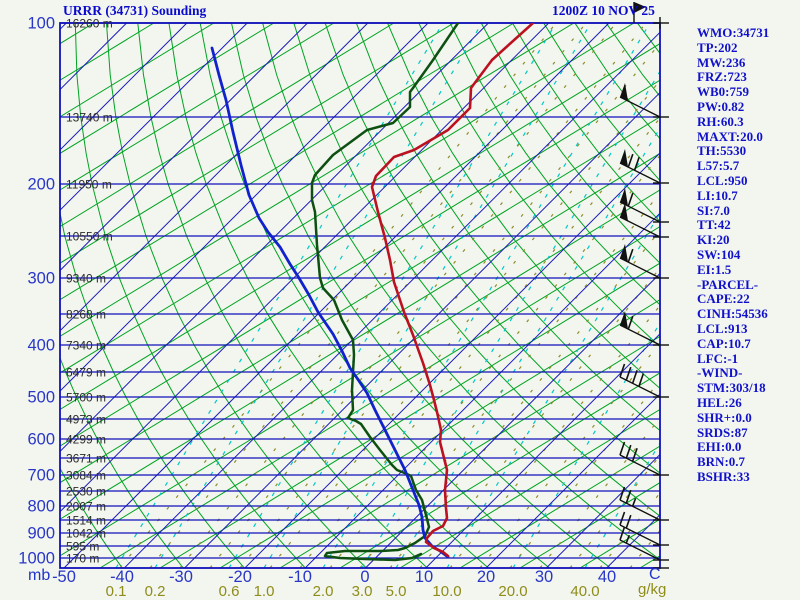 This screenshot has height=600, width=800. Describe the element at coordinates (264, 591) in the screenshot. I see `mixing-ratio-tick-label: 1.0` at that location.